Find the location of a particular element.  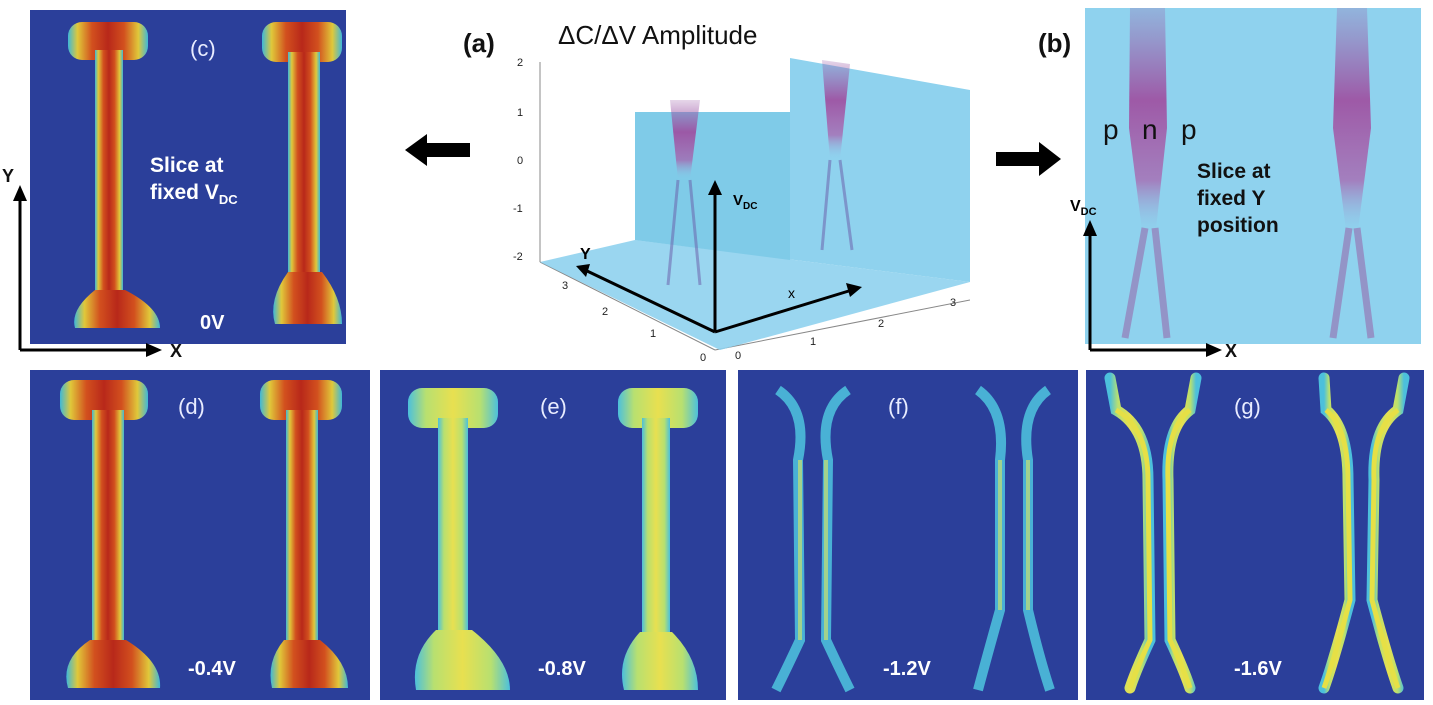

panel-g-bars is located at coordinates (1257, 533).